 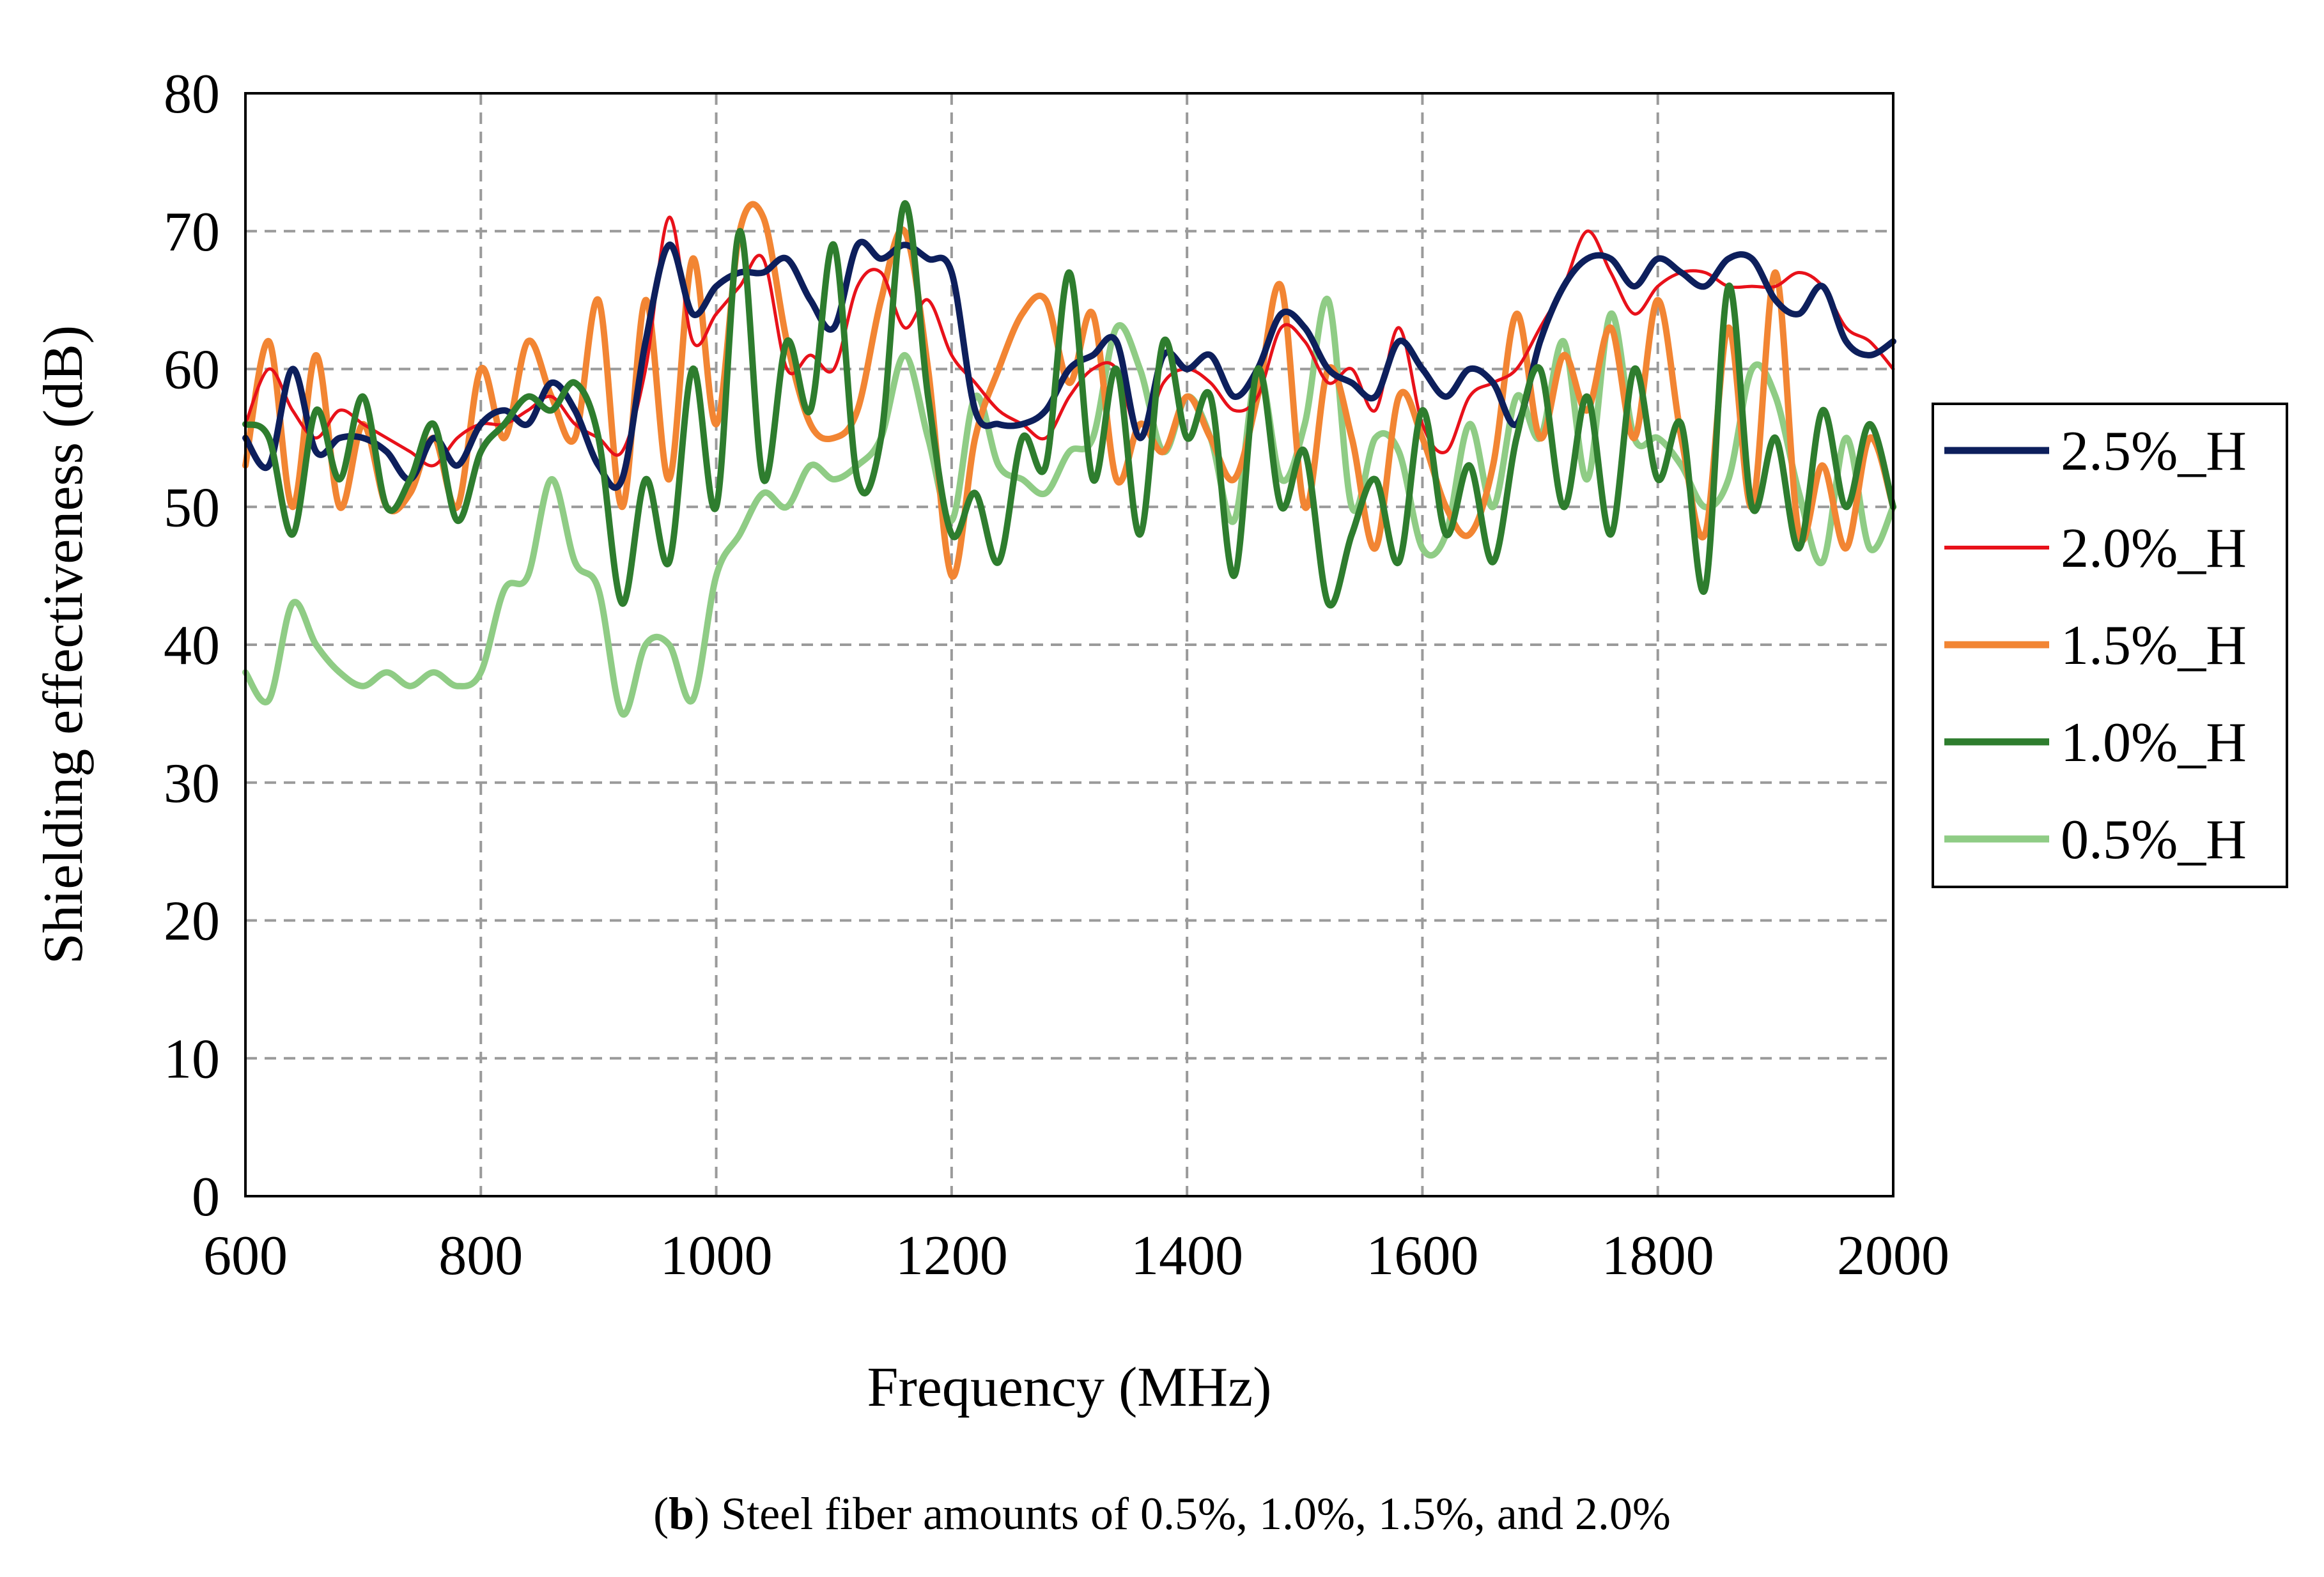 What do you see at coordinates (682, 1513) in the screenshot?
I see `caption-panel-letter: b` at bounding box center [682, 1513].